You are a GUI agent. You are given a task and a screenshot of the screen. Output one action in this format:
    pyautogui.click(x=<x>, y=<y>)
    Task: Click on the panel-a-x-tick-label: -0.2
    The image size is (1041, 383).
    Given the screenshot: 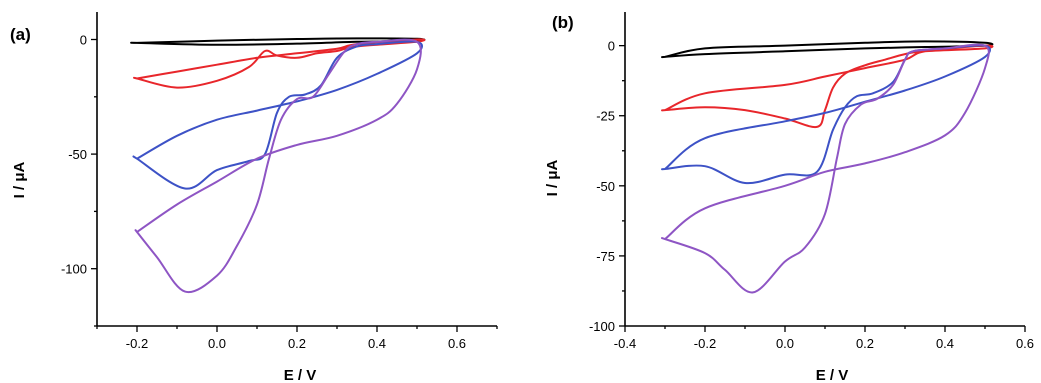 What is the action you would take?
    pyautogui.click(x=137, y=343)
    